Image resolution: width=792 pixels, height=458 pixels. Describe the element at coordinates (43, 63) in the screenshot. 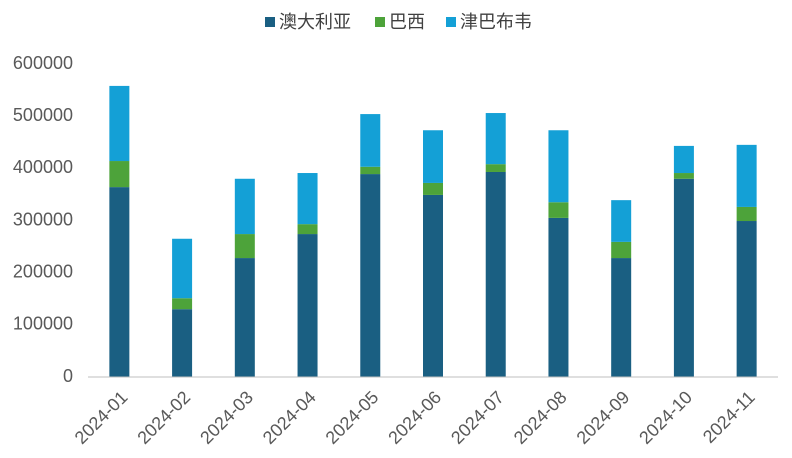

I see `y-tick-label: 600000` at that location.